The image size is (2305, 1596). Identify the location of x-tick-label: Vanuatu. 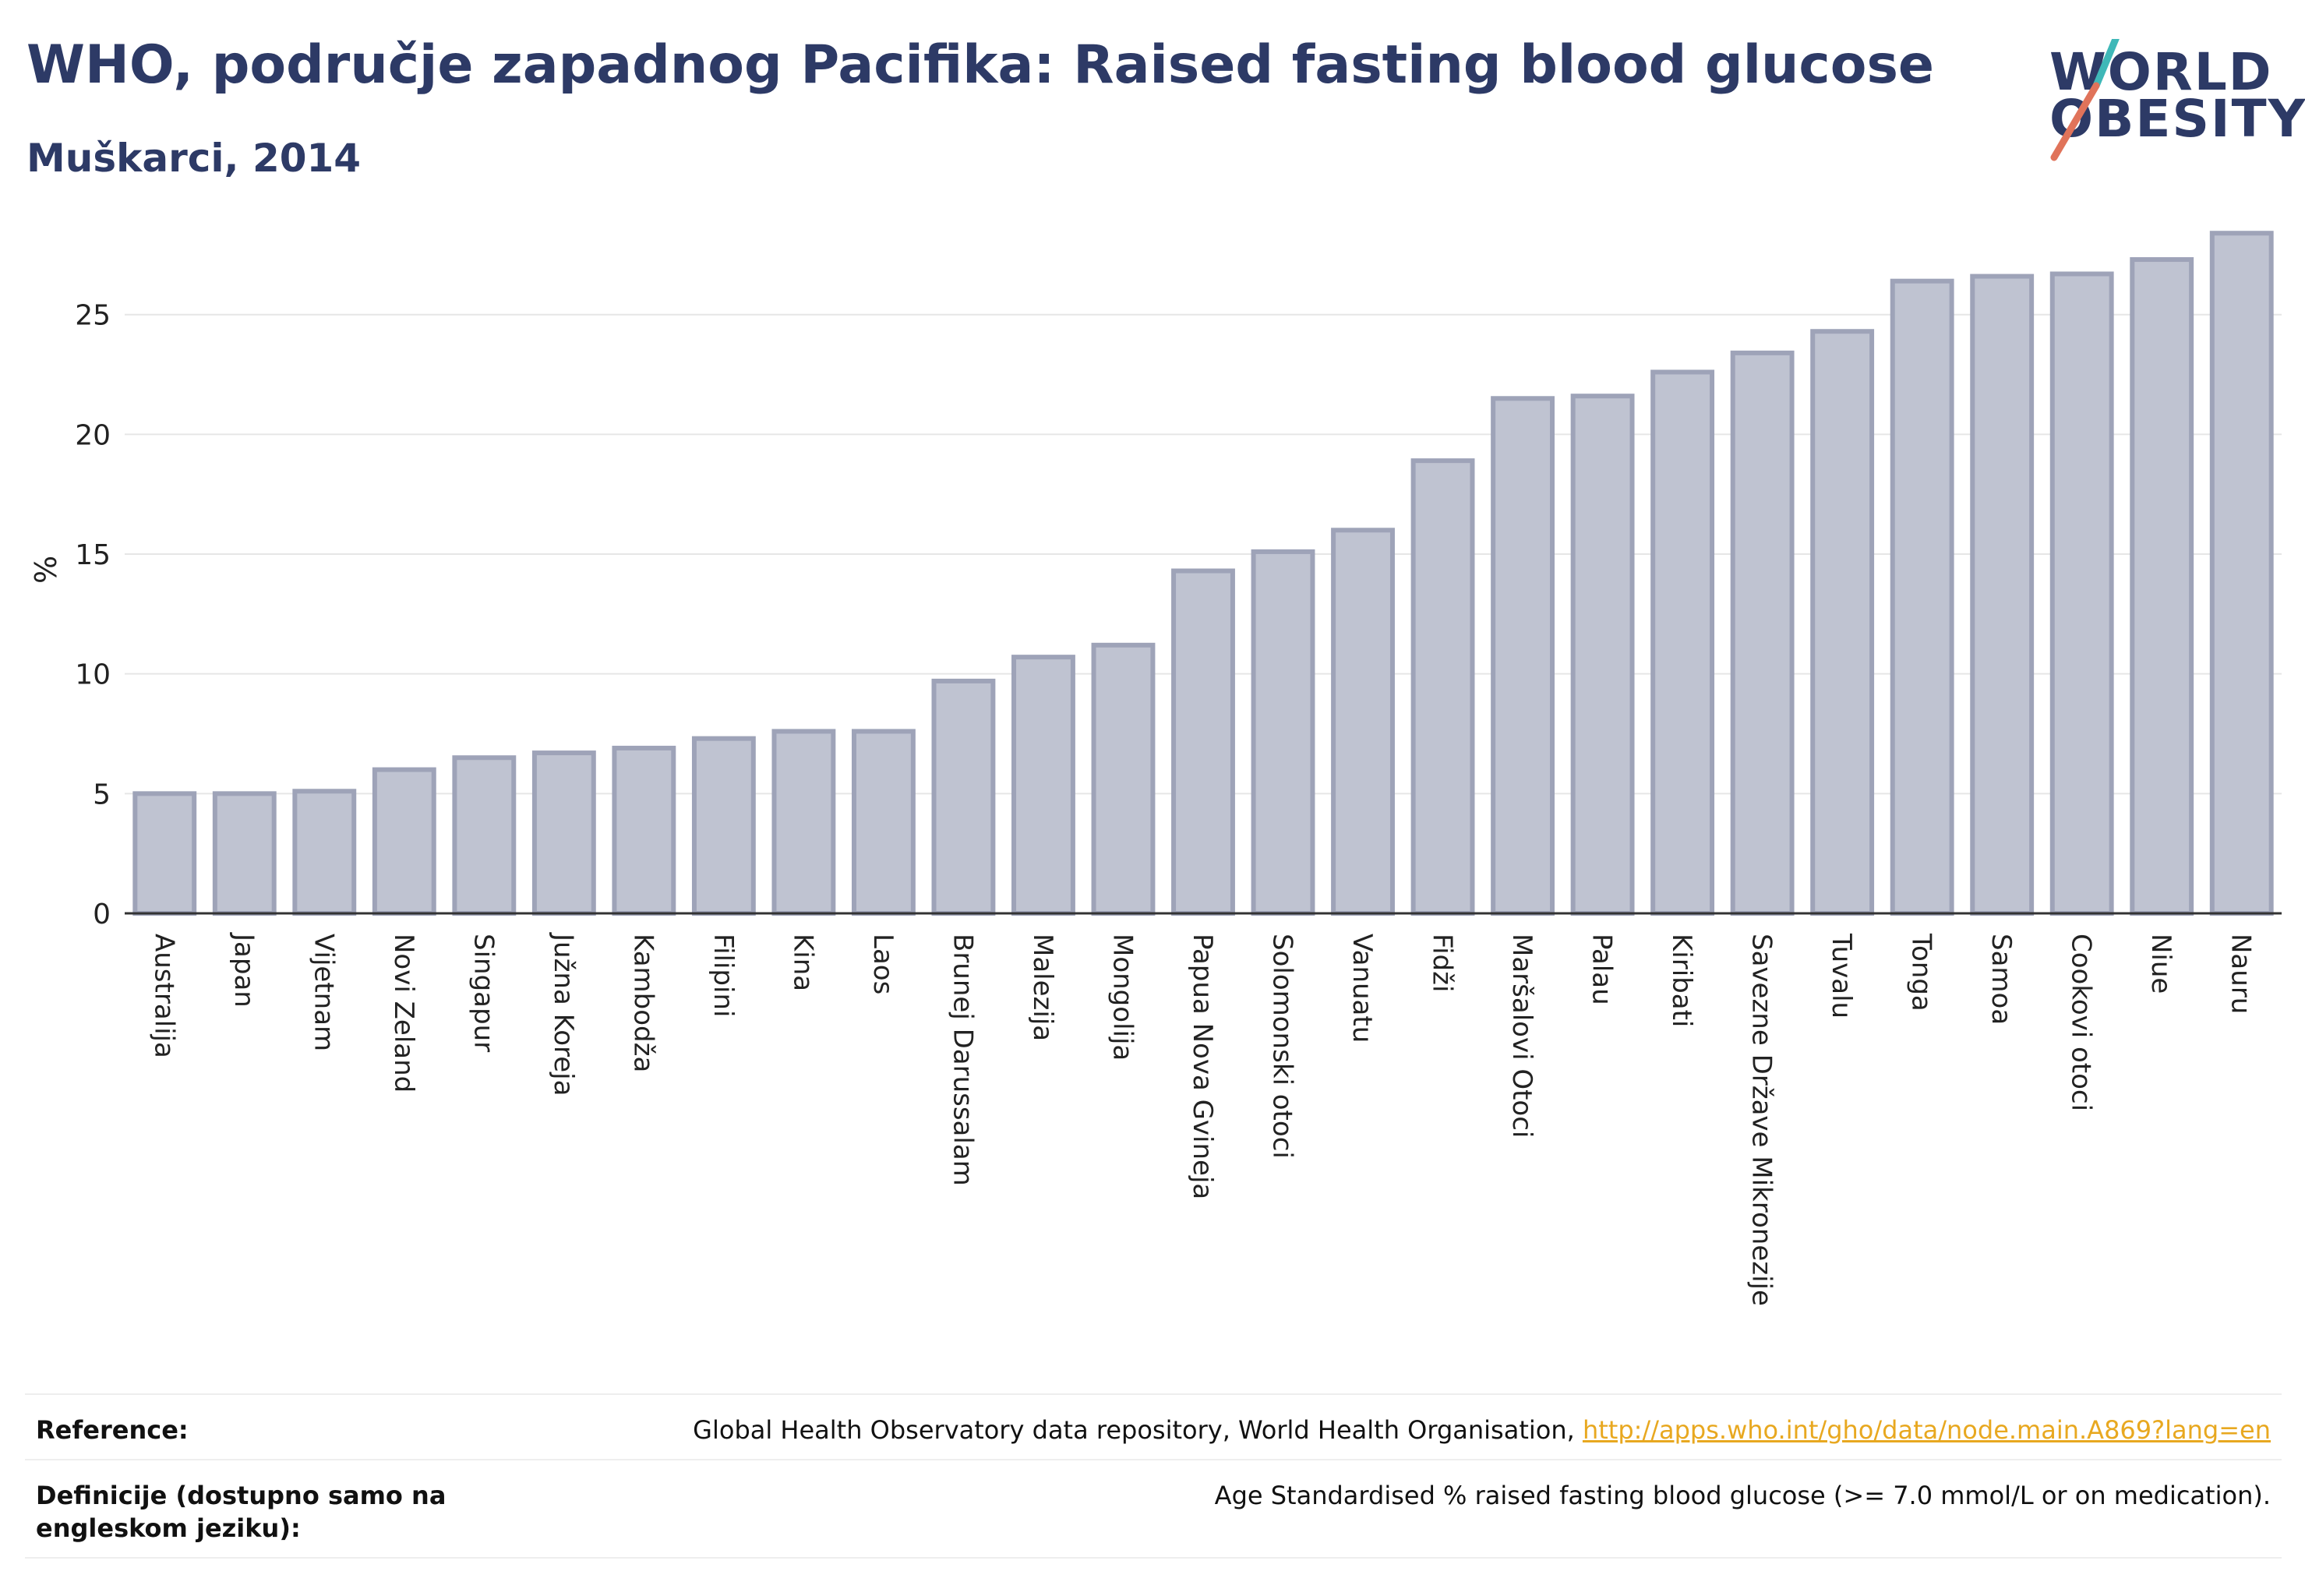
(1362, 988).